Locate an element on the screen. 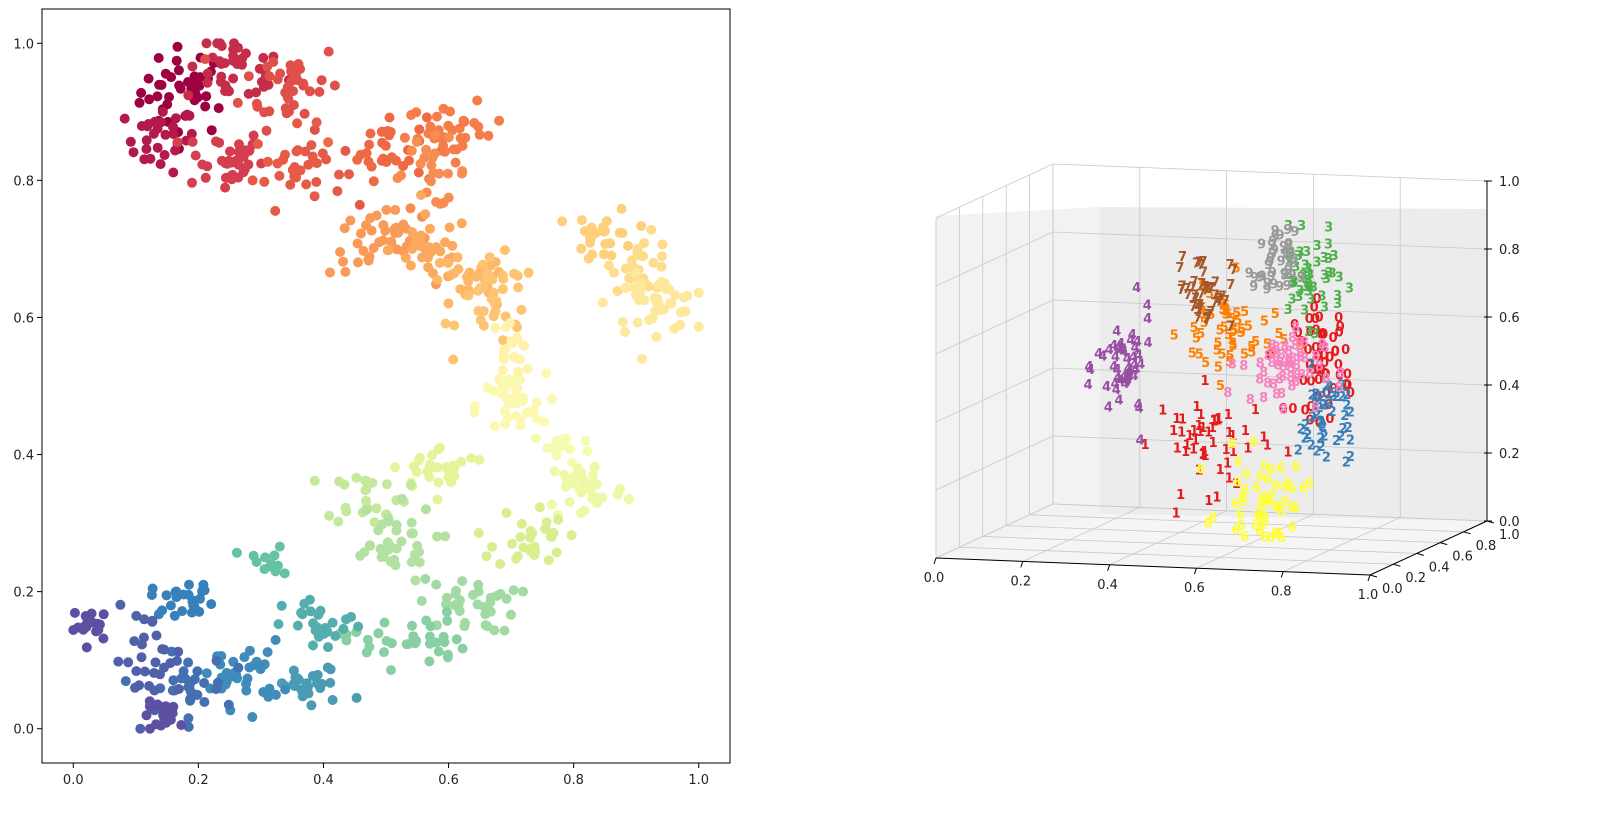 The width and height of the screenshot is (1601, 813). digit-point: 8 is located at coordinates (1292, 358).